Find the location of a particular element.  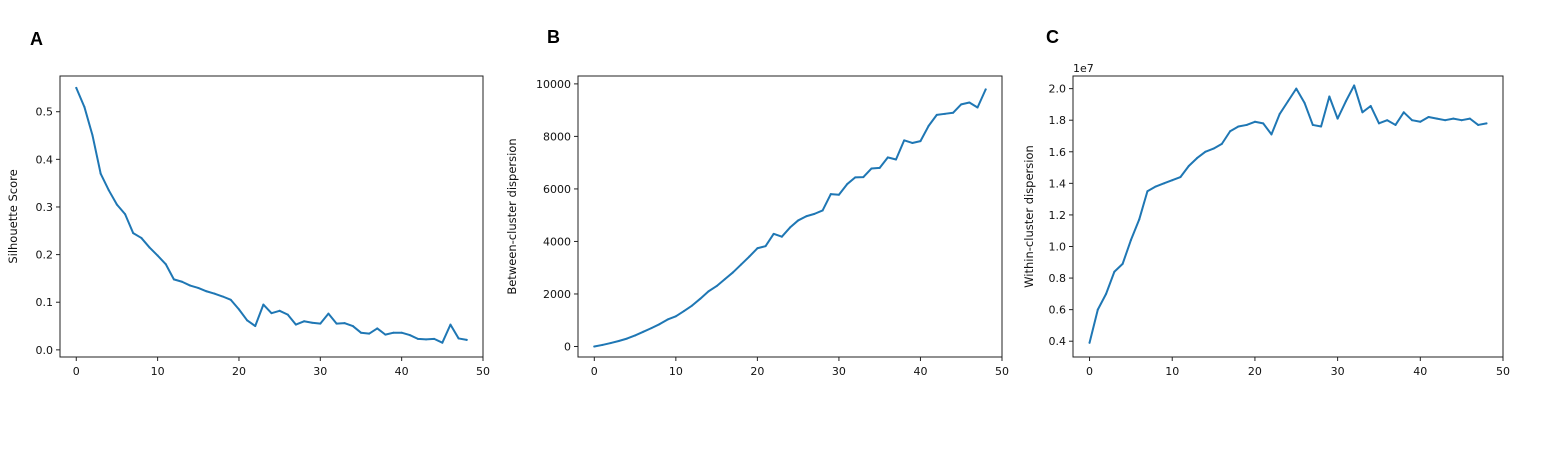

y-tick-label-c: 2.0 is located at coordinates (1058, 89).